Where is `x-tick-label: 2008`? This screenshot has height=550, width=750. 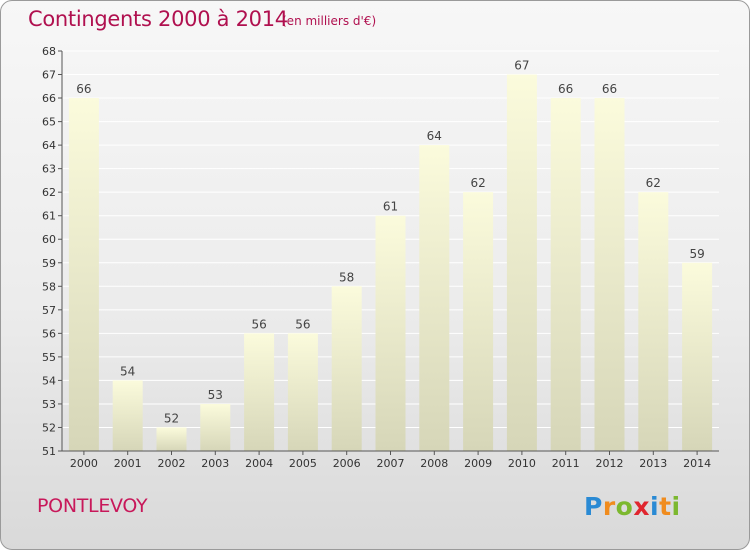 x-tick-label: 2008 is located at coordinates (434, 463).